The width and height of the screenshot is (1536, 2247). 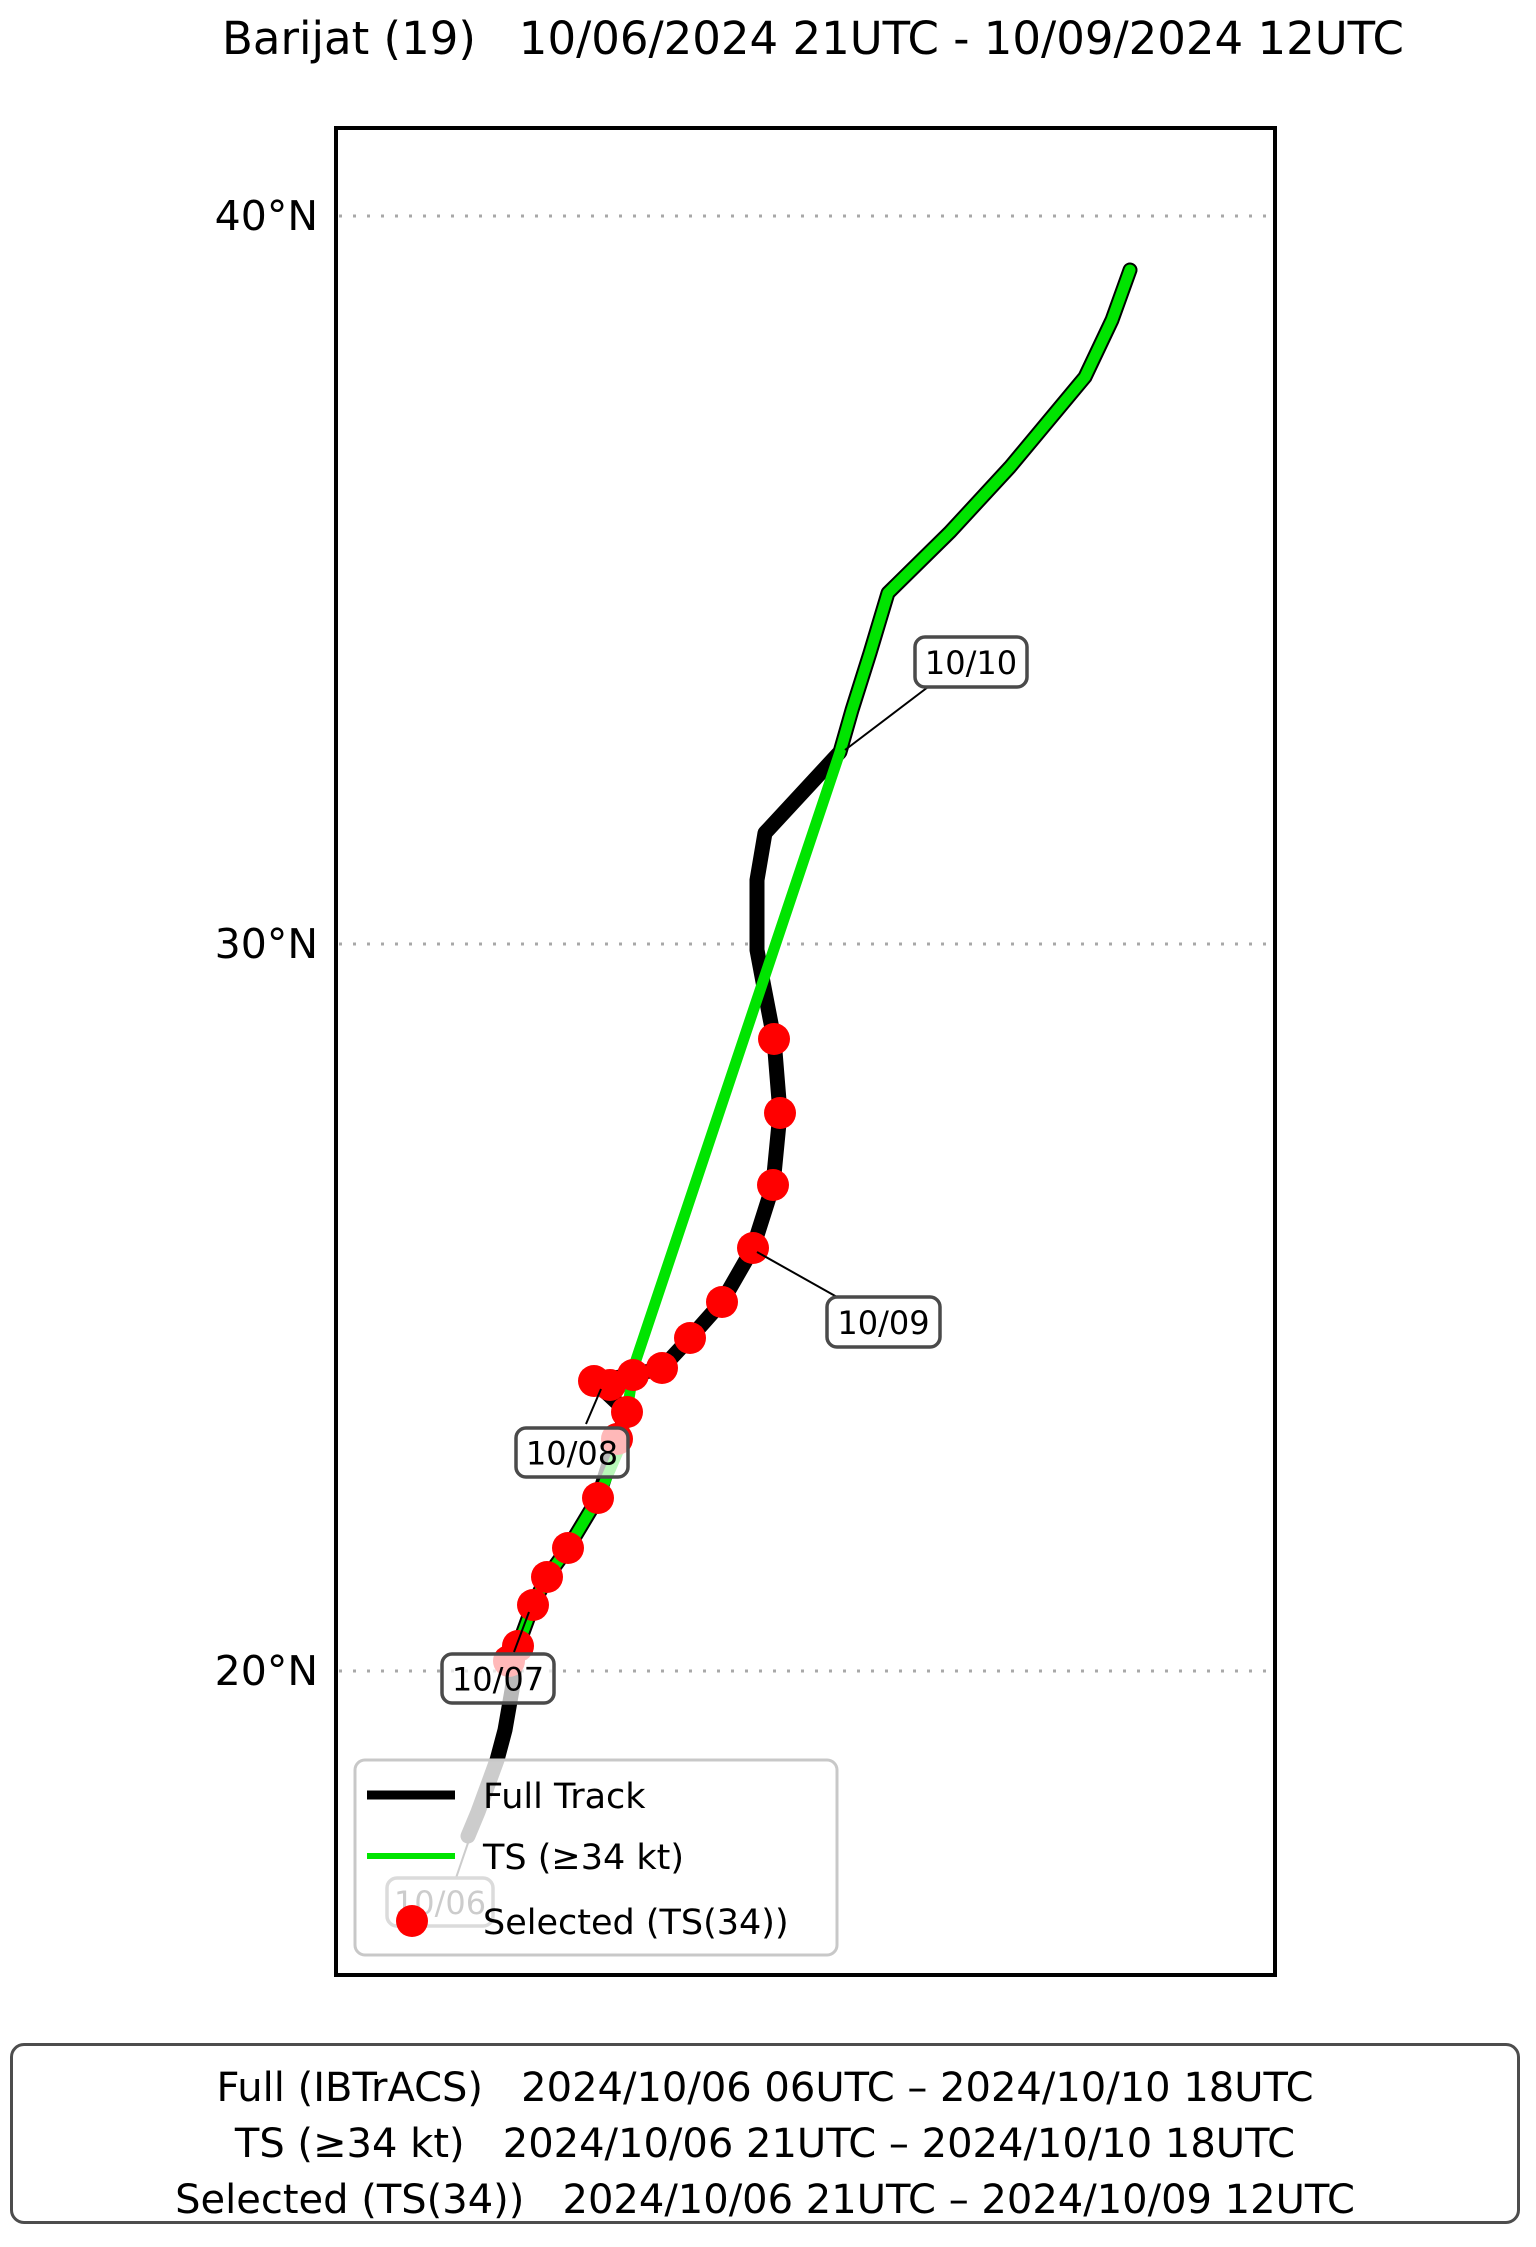 What do you see at coordinates (266, 944) in the screenshot?
I see `ytick-label-30n: 30°N` at bounding box center [266, 944].